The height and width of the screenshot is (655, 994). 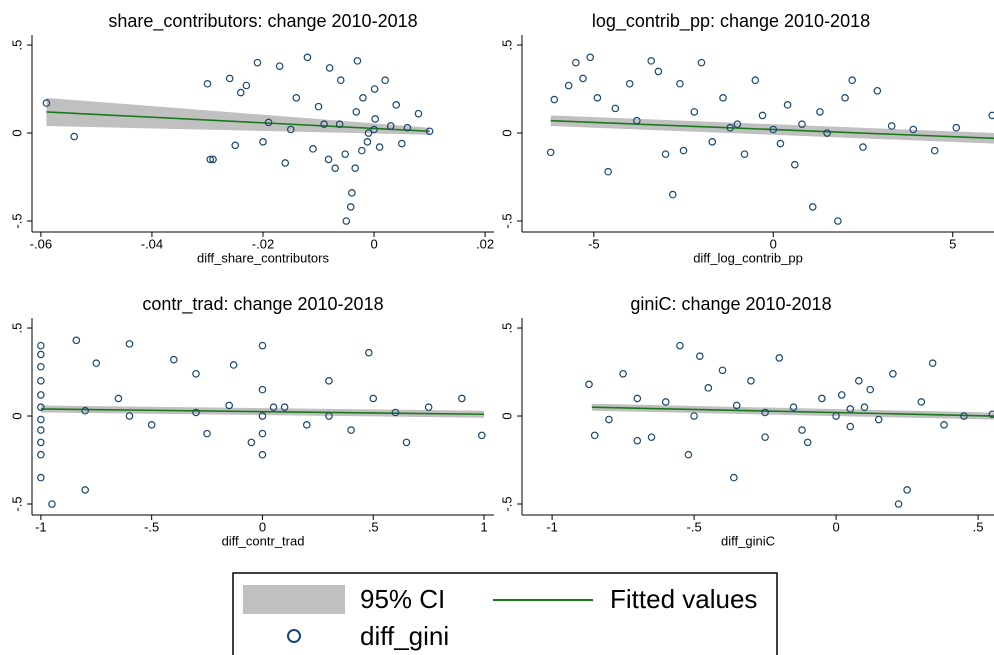 What do you see at coordinates (978, 526) in the screenshot?
I see `x-tick-label: .5` at bounding box center [978, 526].